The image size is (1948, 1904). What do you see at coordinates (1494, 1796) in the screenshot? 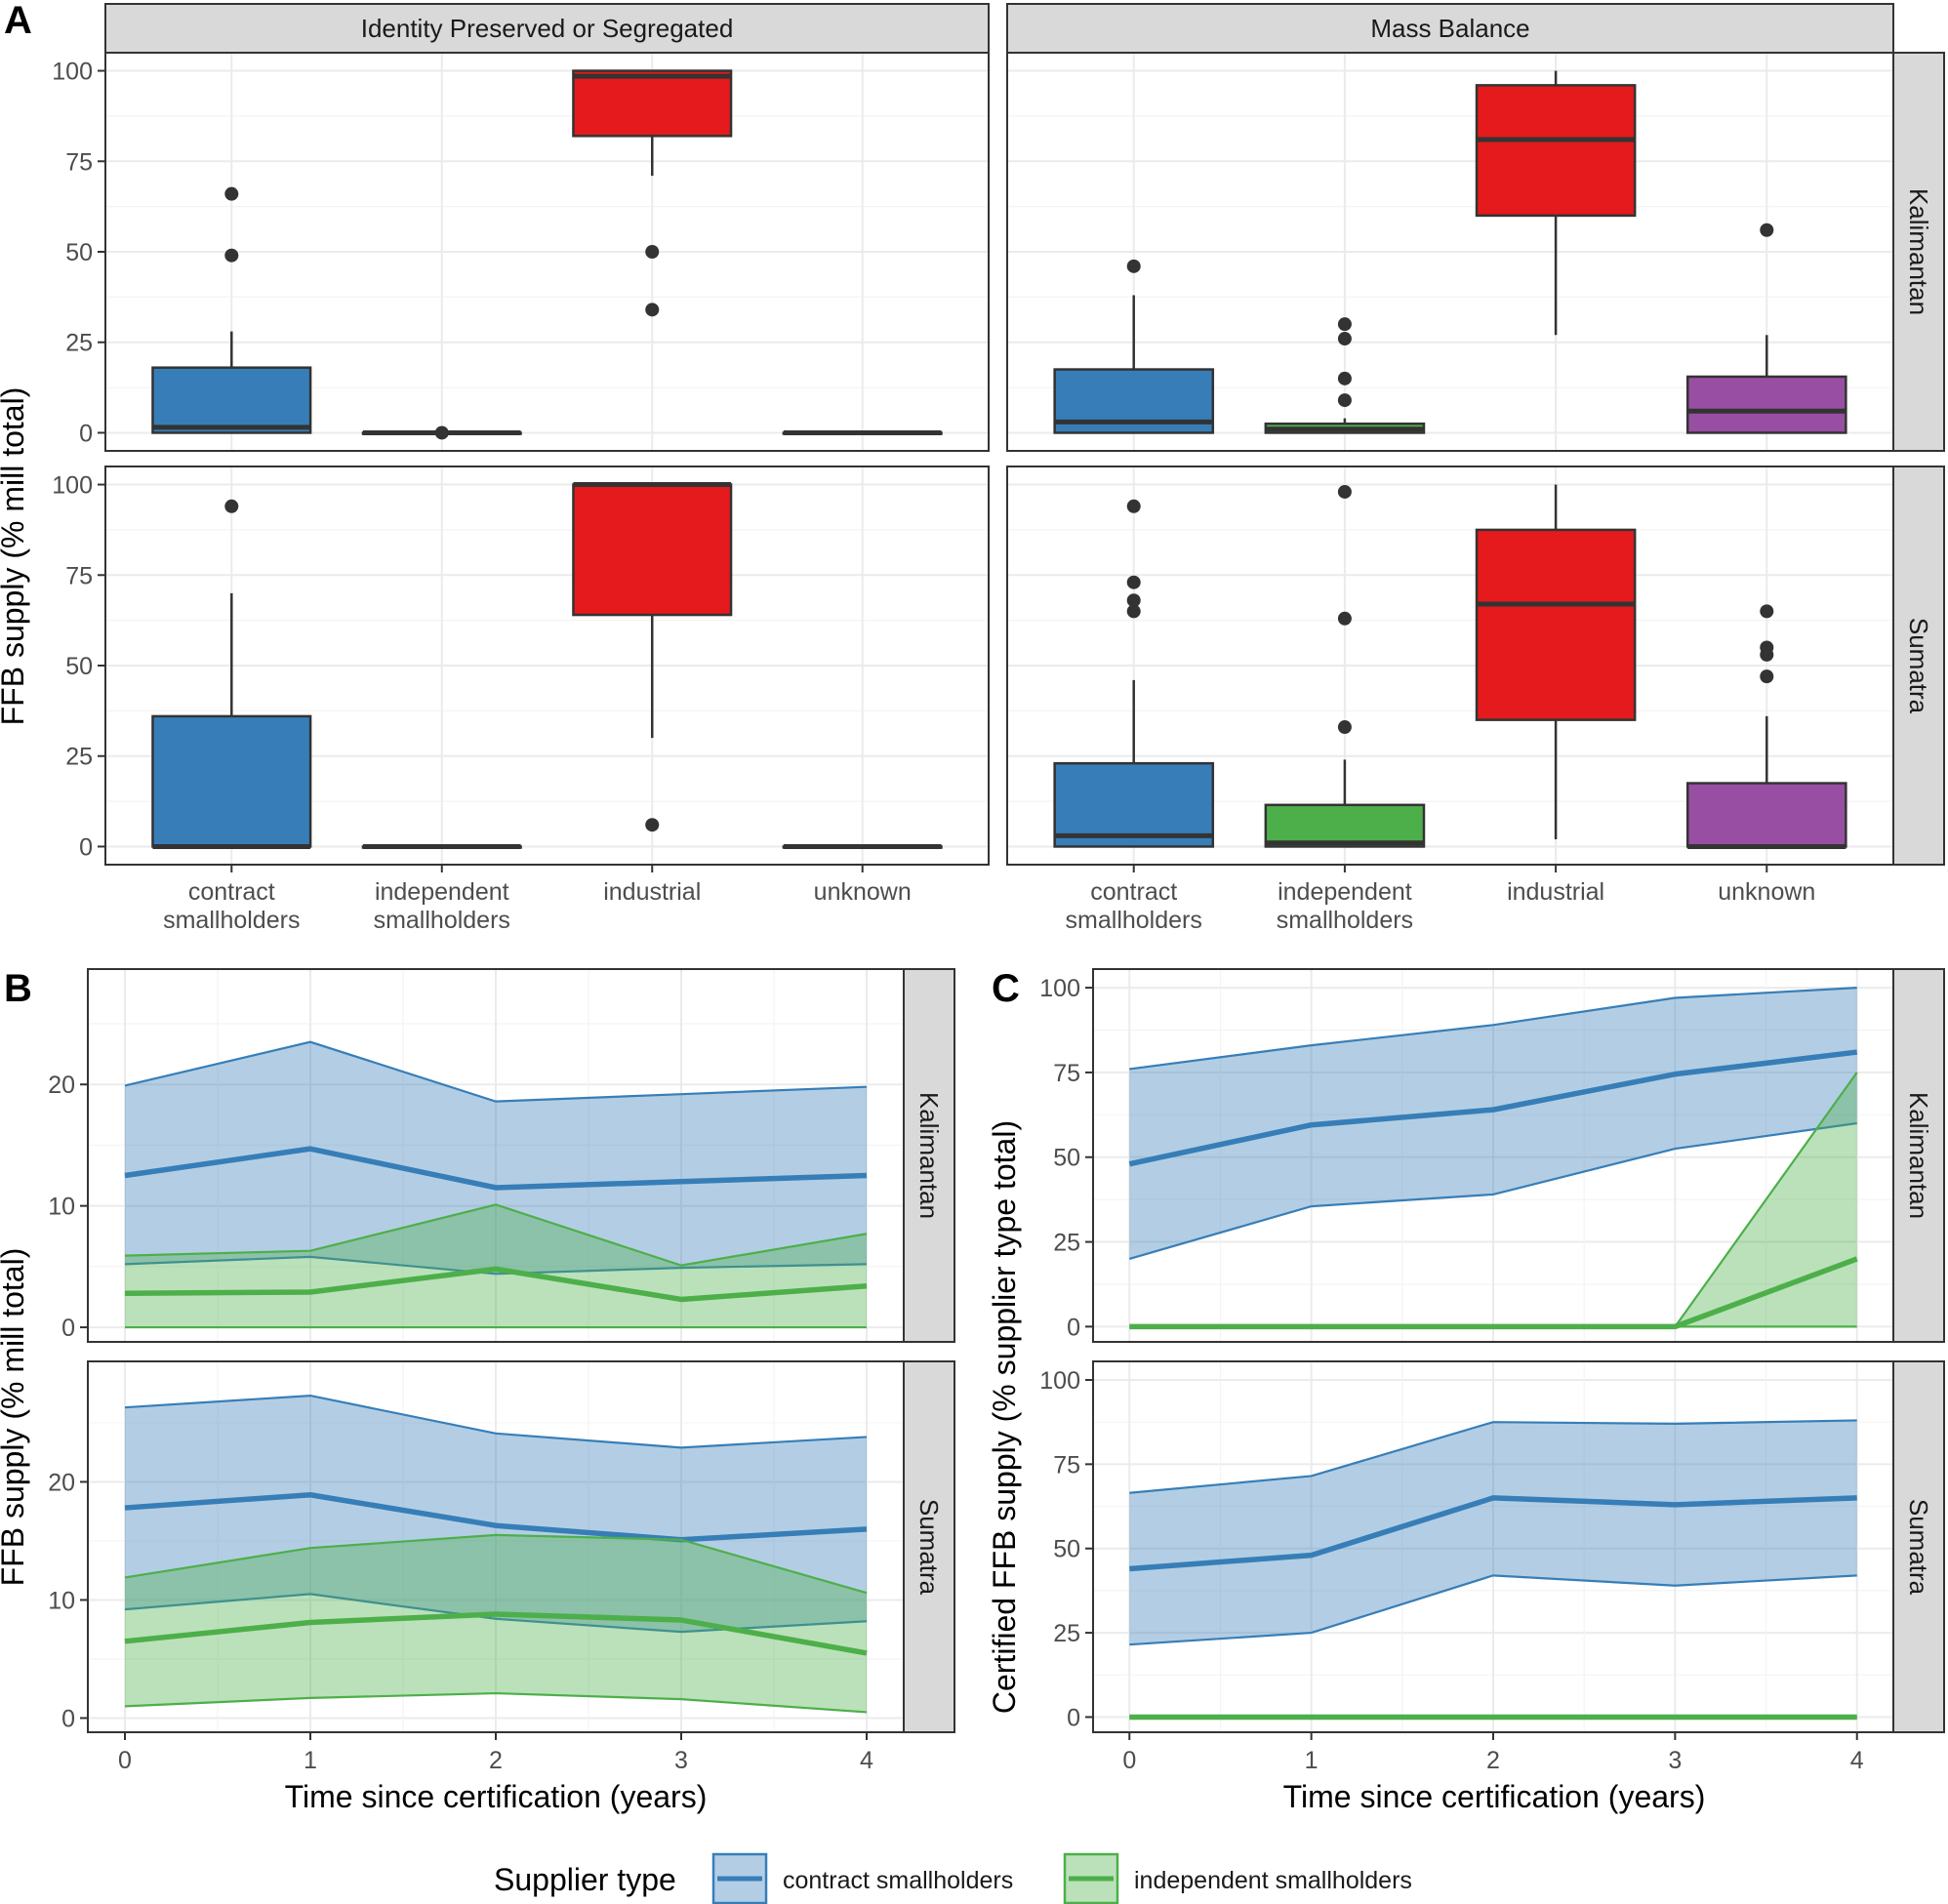
I see `figure-c-xlabel: Time since certification (years)` at bounding box center [1494, 1796].